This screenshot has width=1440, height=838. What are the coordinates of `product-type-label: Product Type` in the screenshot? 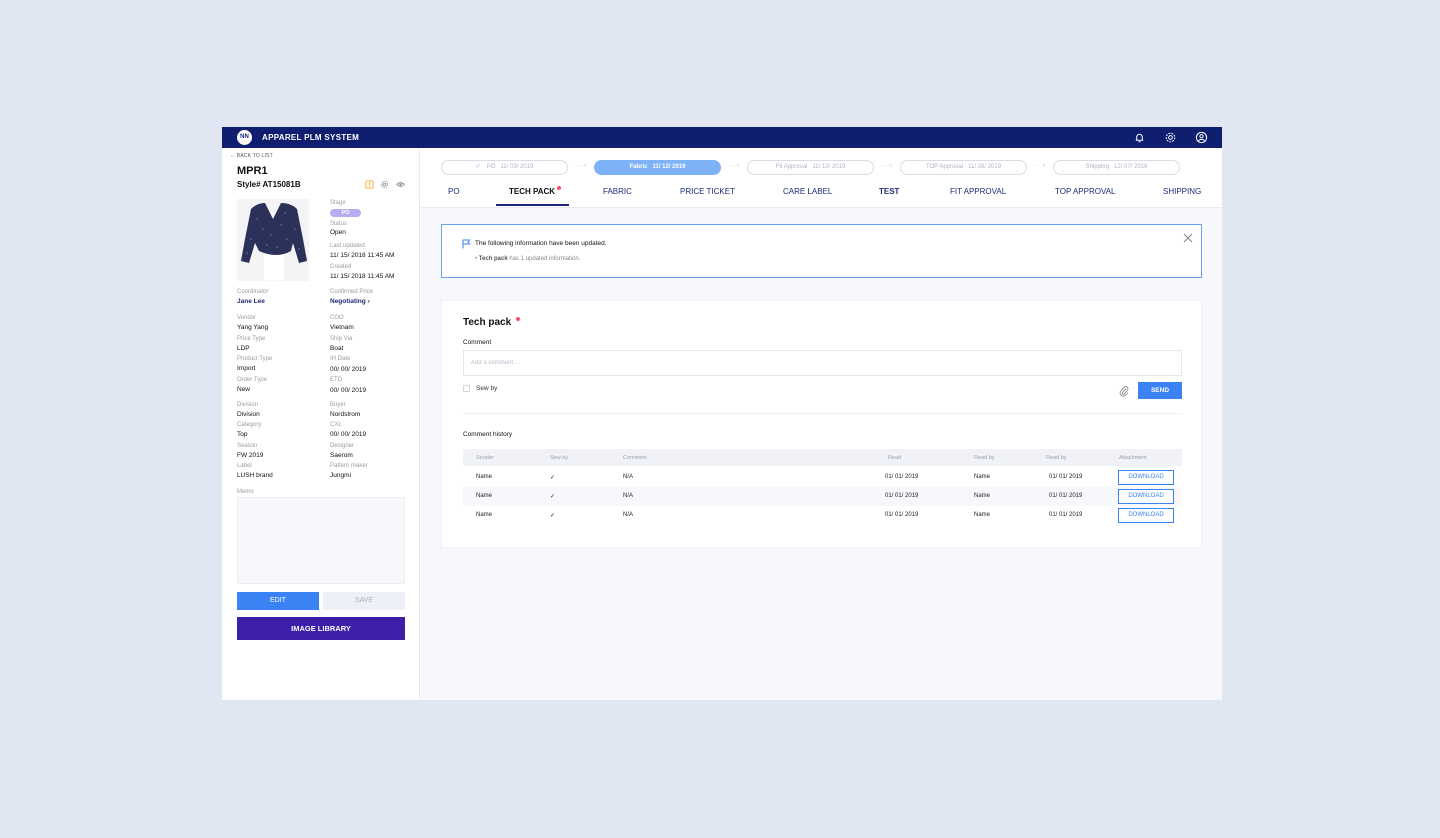 It's located at (255, 359).